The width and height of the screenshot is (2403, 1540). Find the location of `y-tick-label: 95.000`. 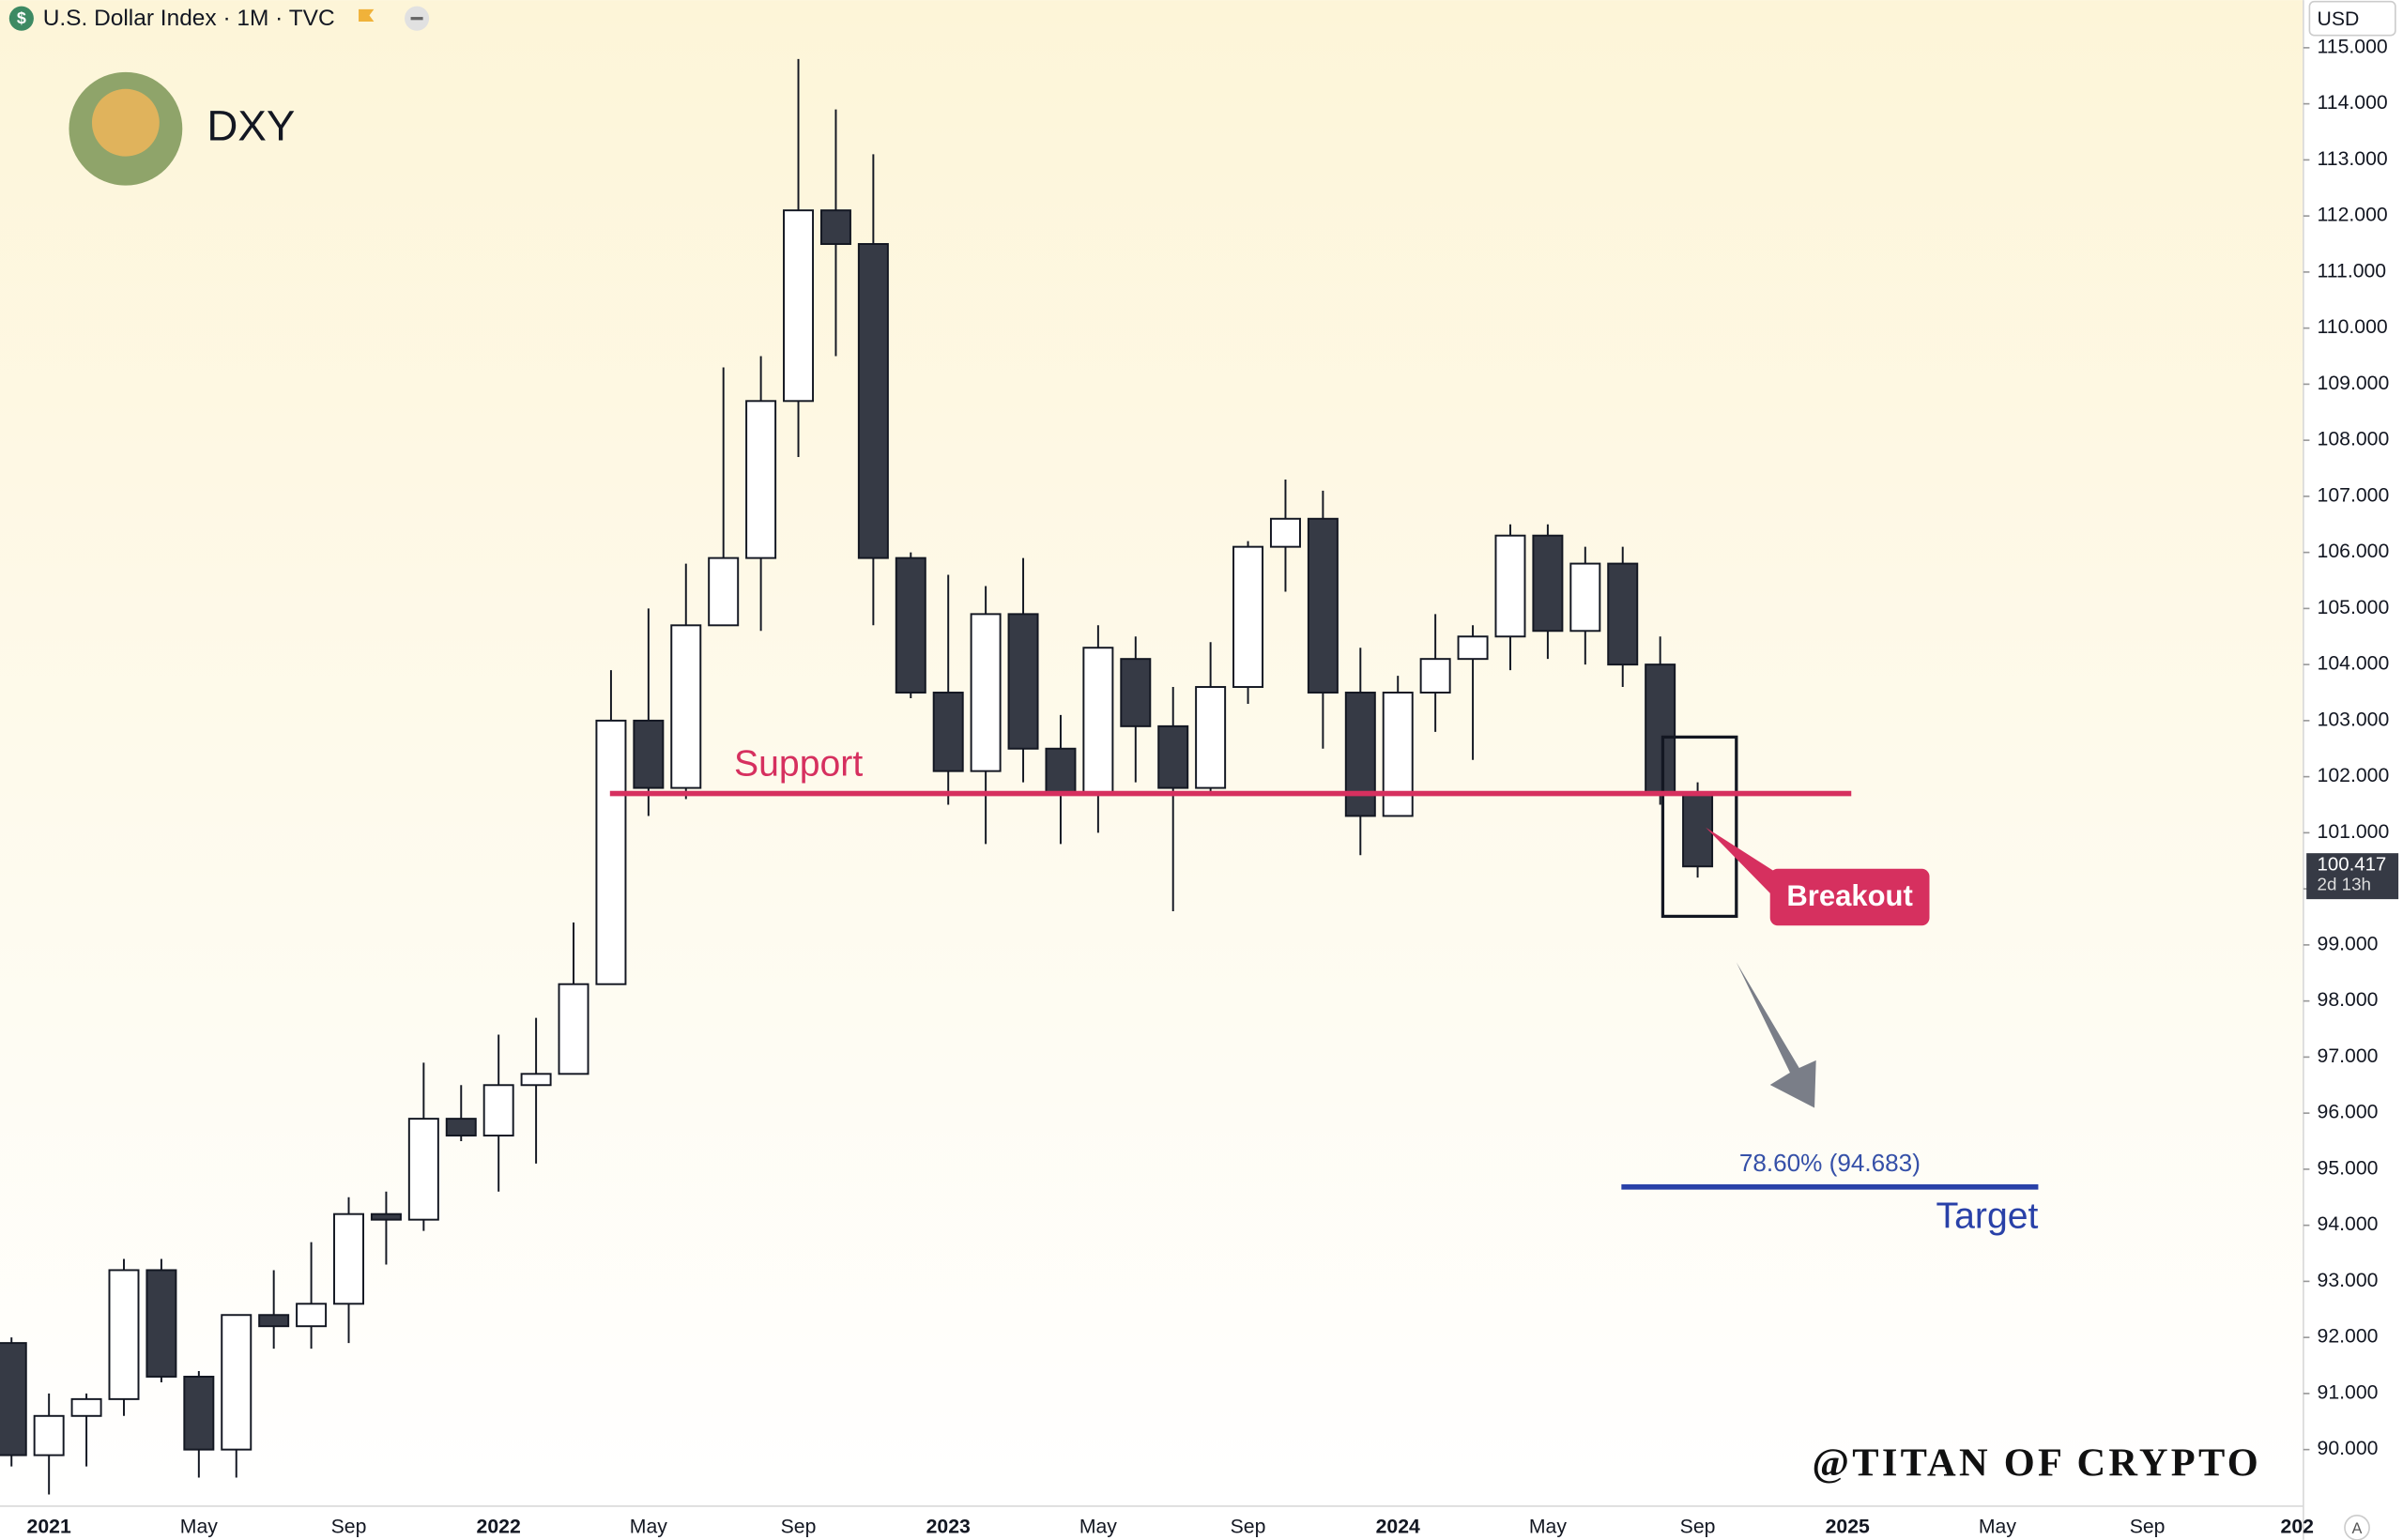

y-tick-label: 95.000 is located at coordinates (2348, 1168).